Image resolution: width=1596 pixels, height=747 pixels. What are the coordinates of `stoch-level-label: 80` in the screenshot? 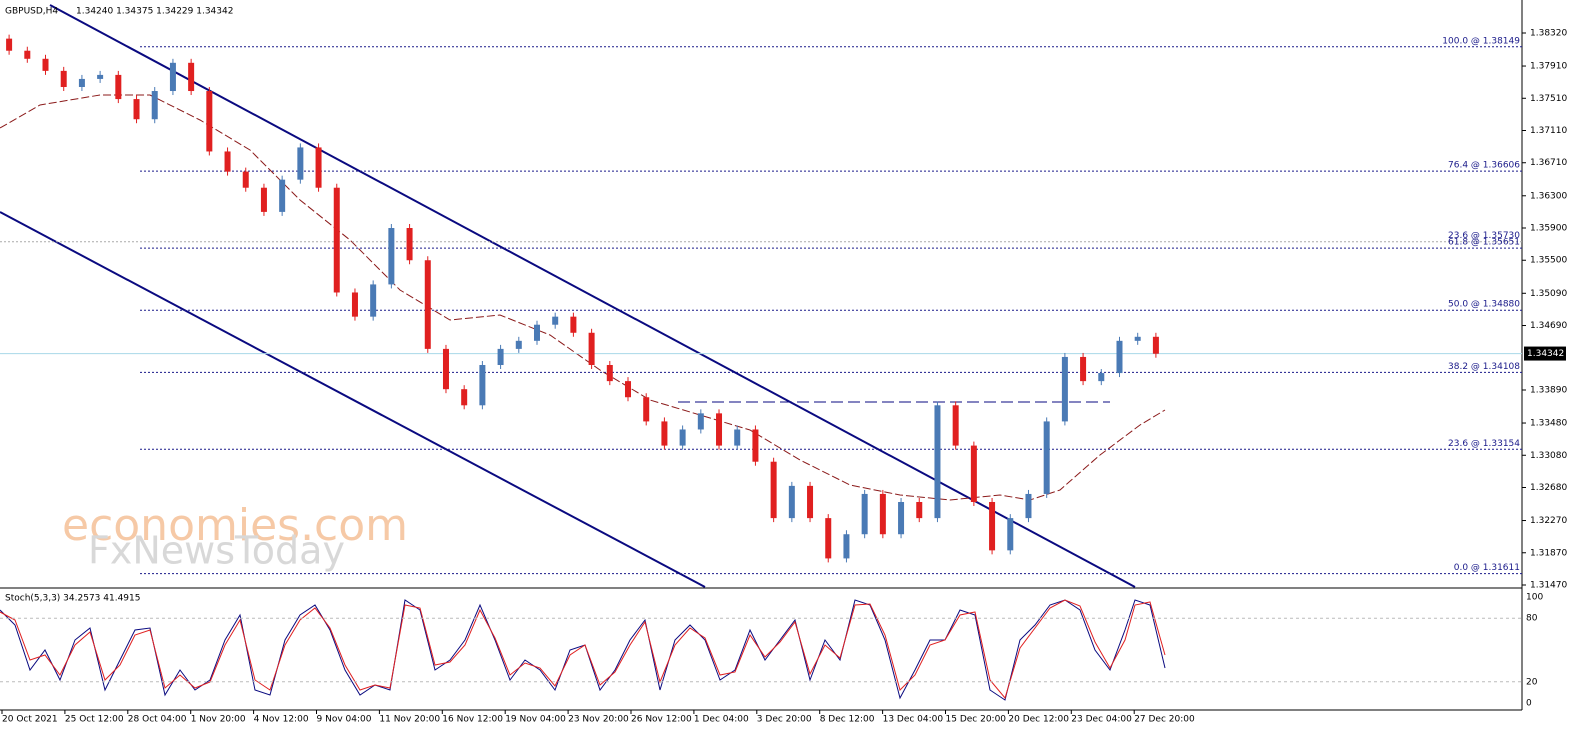 It's located at (1532, 619).